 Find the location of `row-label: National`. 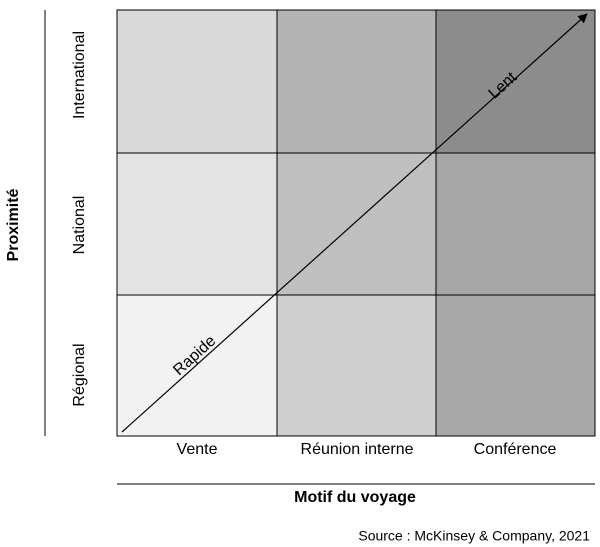

row-label: National is located at coordinates (79, 225).